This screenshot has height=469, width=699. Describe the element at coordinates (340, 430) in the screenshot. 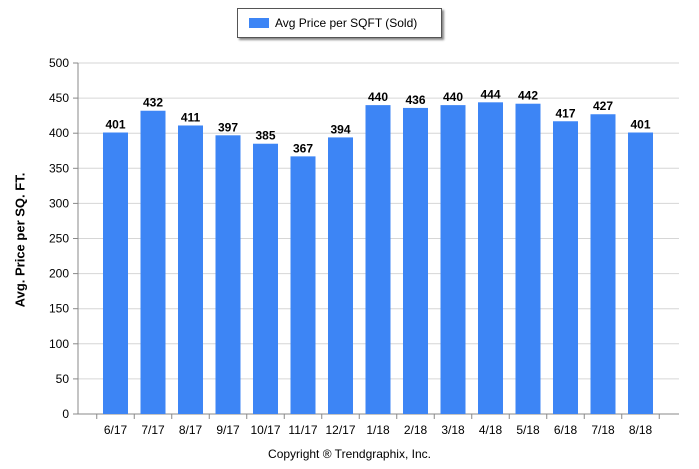

I see `x-tick-label: 12/17` at that location.